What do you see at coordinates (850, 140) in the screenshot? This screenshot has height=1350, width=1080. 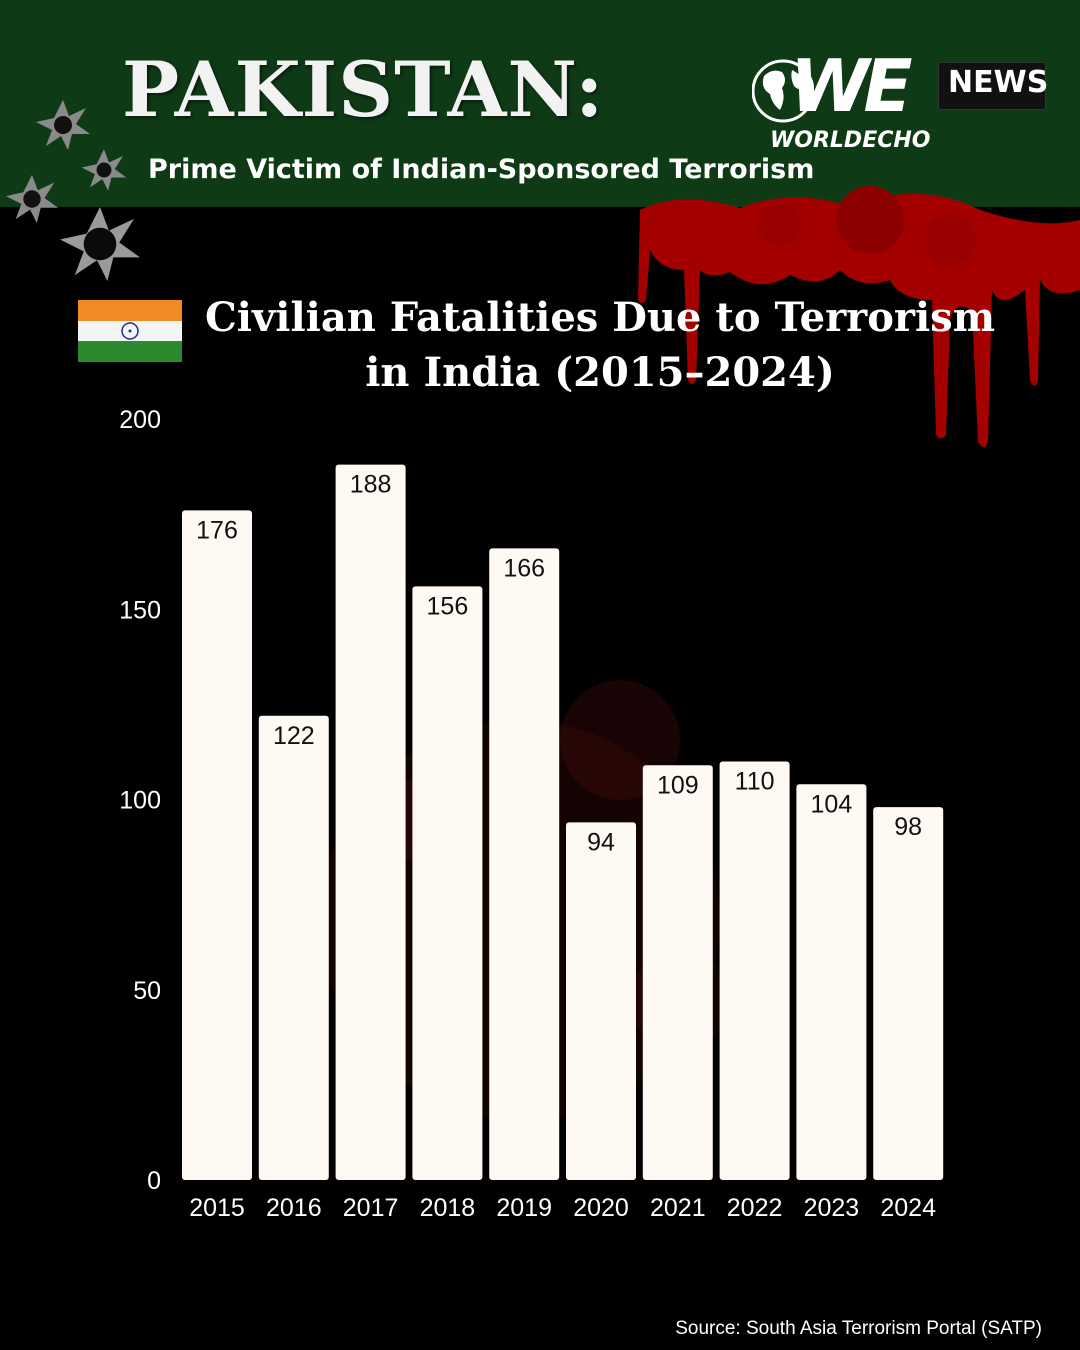 I see `logo-brand: WORLDECHO` at bounding box center [850, 140].